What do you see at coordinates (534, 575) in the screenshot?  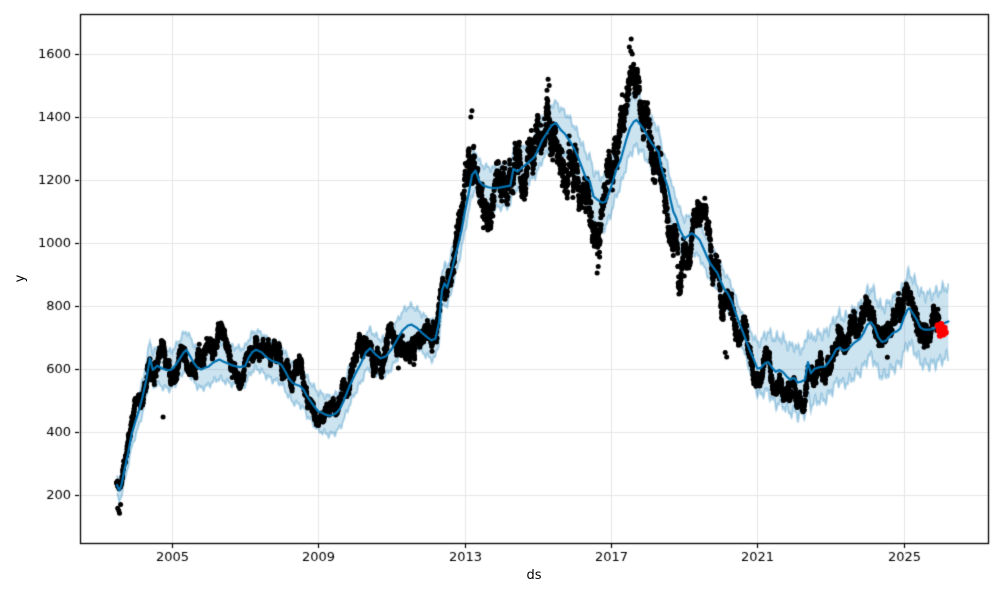 I see `x-axis-label: ds` at bounding box center [534, 575].